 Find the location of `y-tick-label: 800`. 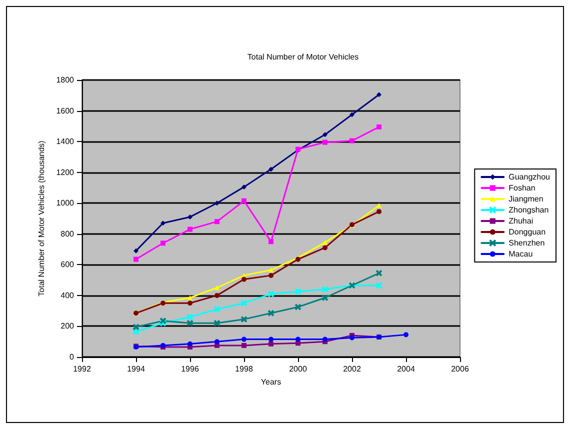

y-tick-label: 800 is located at coordinates (67, 233).